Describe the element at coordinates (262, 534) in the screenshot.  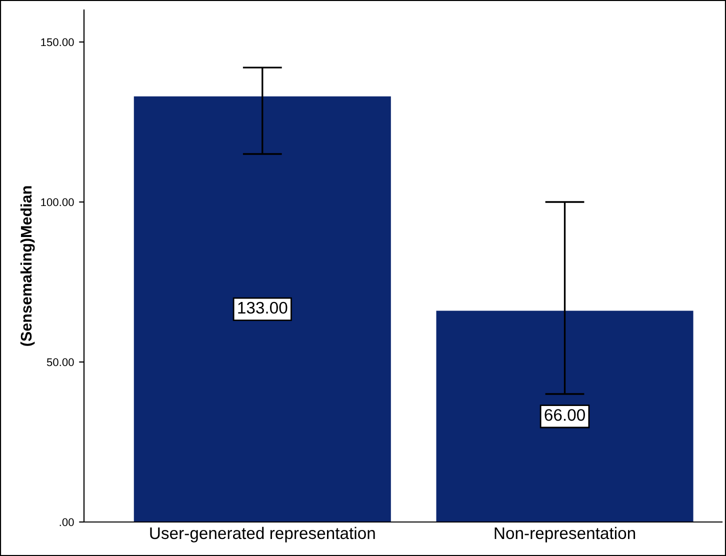
I see `x-tick-label: User-generated representation` at that location.